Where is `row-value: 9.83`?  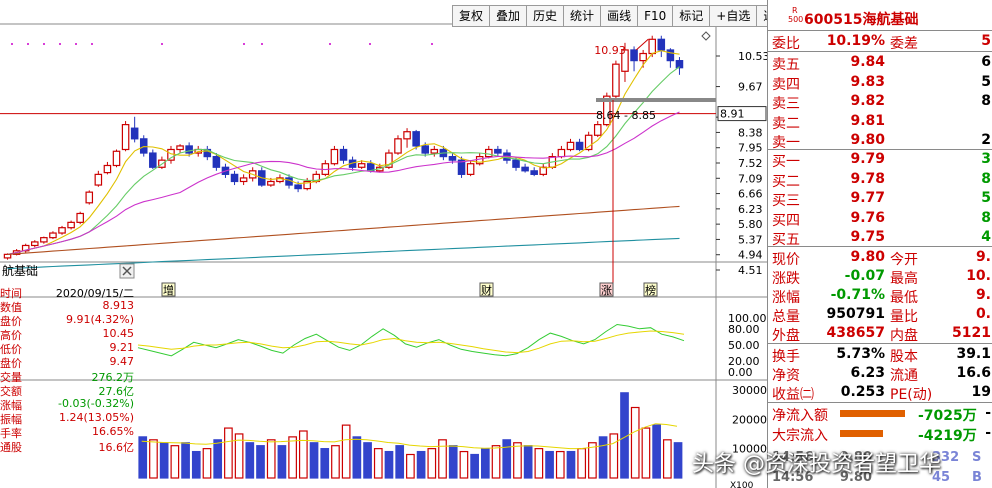
row-value: 9.83 is located at coordinates (867, 81).